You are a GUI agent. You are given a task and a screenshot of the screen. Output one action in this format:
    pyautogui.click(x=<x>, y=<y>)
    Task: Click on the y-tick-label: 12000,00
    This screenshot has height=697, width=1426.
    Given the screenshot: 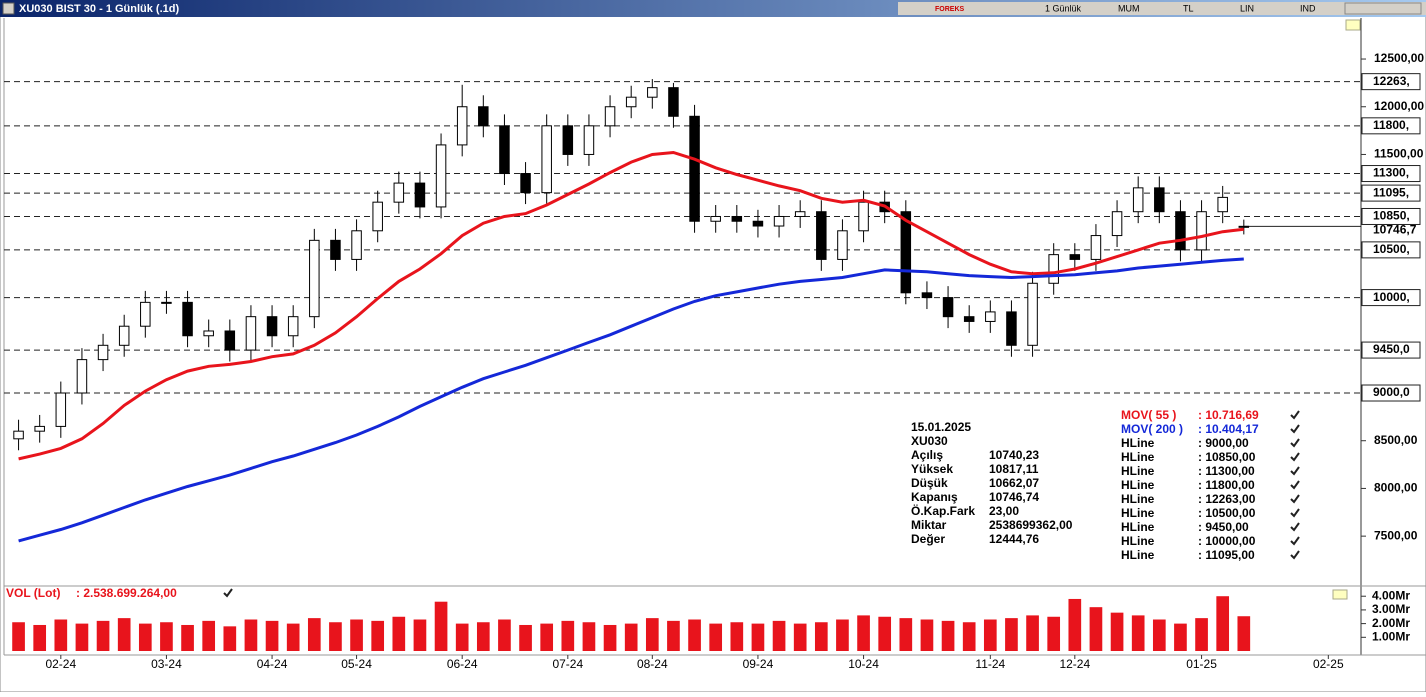 What is the action you would take?
    pyautogui.click(x=1399, y=106)
    